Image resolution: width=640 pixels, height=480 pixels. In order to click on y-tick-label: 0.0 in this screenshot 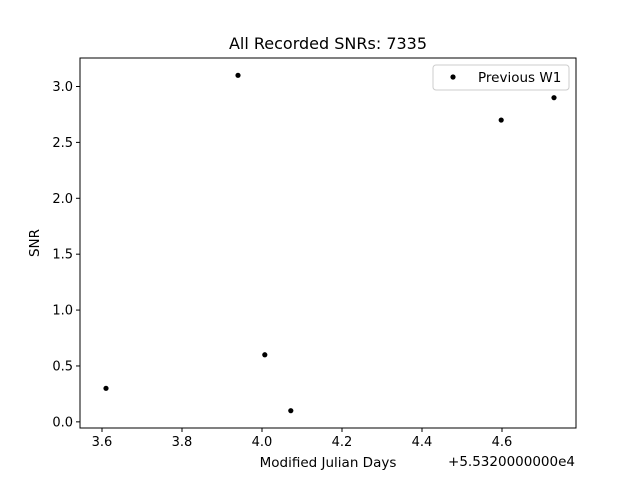, I will do `click(62, 422)`.